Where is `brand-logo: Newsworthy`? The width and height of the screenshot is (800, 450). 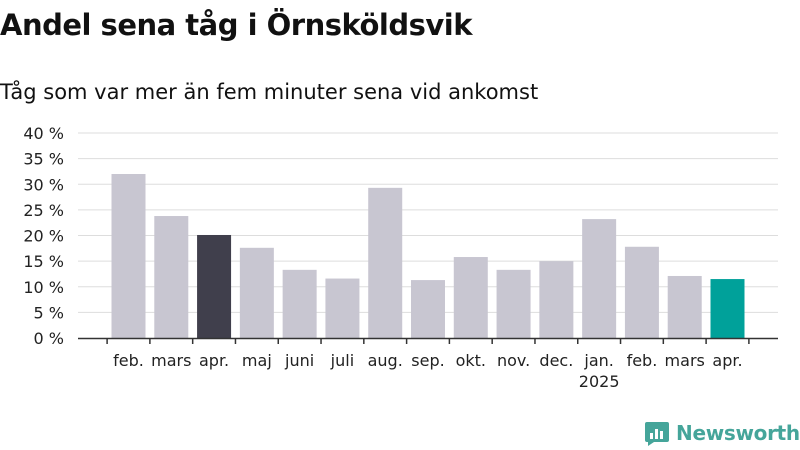 brand-logo: Newsworthy is located at coordinates (722, 433).